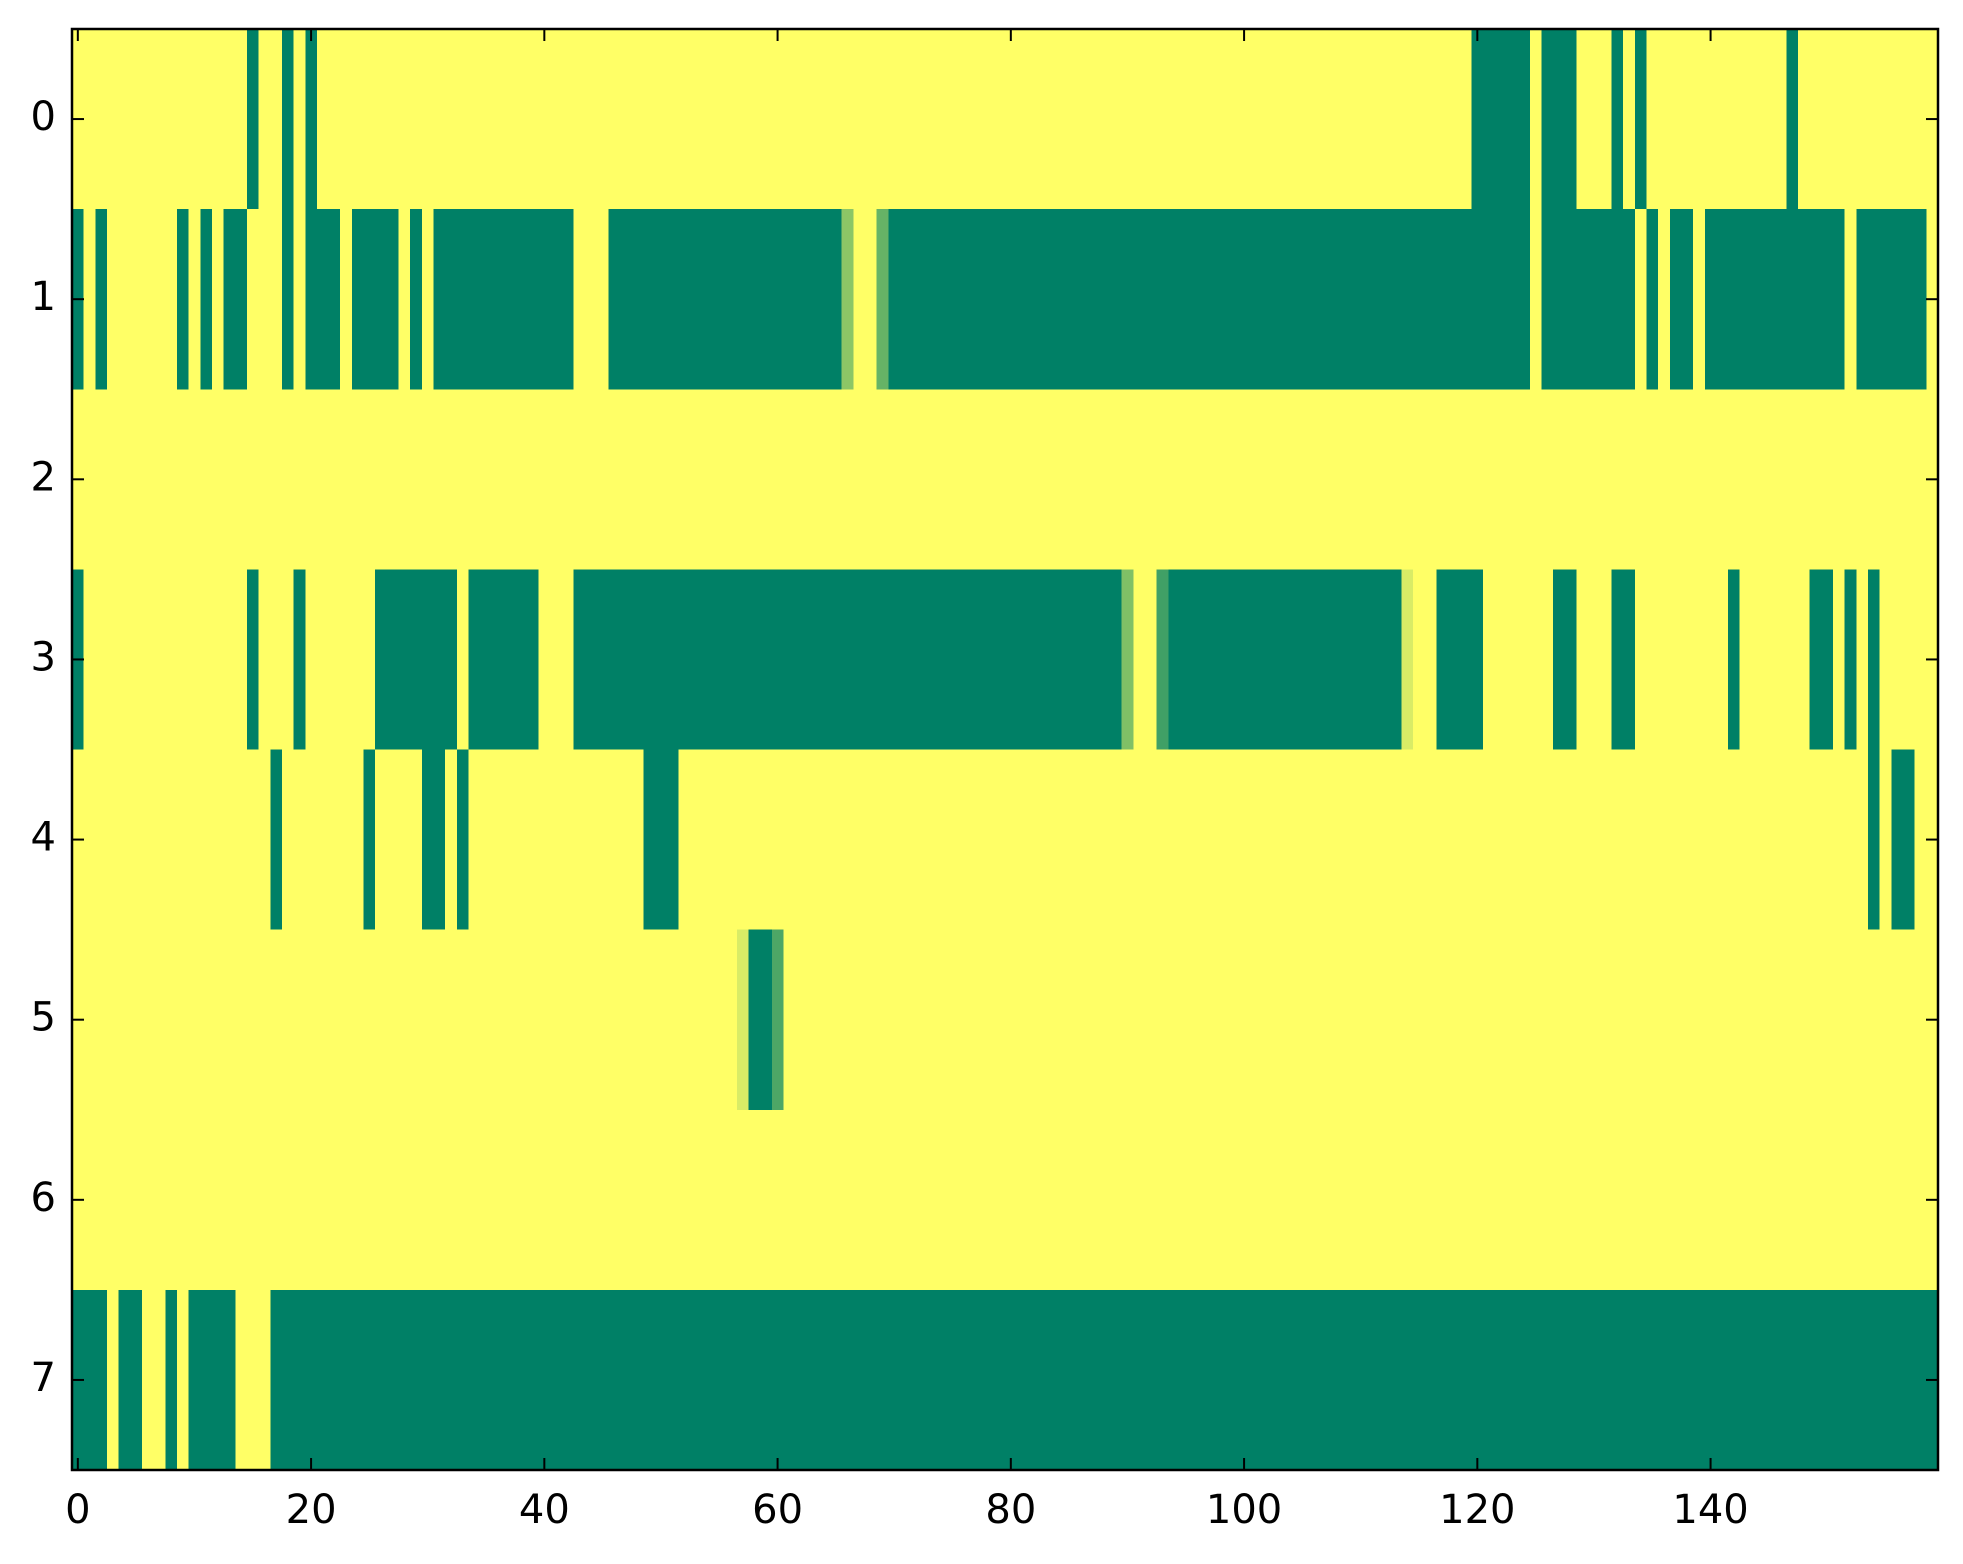 This screenshot has width=1963, height=1564. What do you see at coordinates (777, 1510) in the screenshot?
I see `x-tick-label: 60` at bounding box center [777, 1510].